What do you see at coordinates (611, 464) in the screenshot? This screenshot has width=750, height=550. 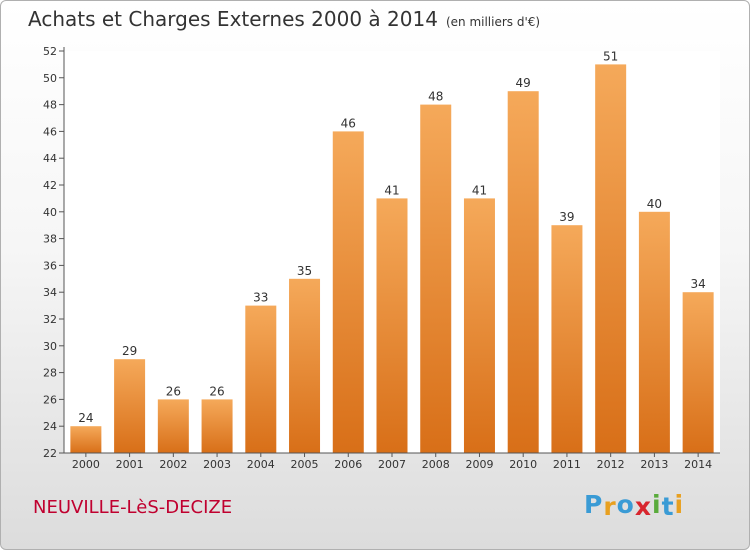 I see `x-tick-label: 2012` at bounding box center [611, 464].